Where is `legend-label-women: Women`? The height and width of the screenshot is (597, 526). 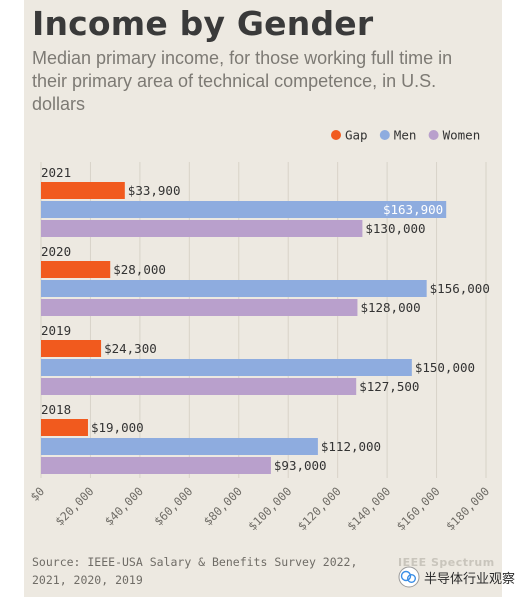 legend-label-women: Women is located at coordinates (462, 135).